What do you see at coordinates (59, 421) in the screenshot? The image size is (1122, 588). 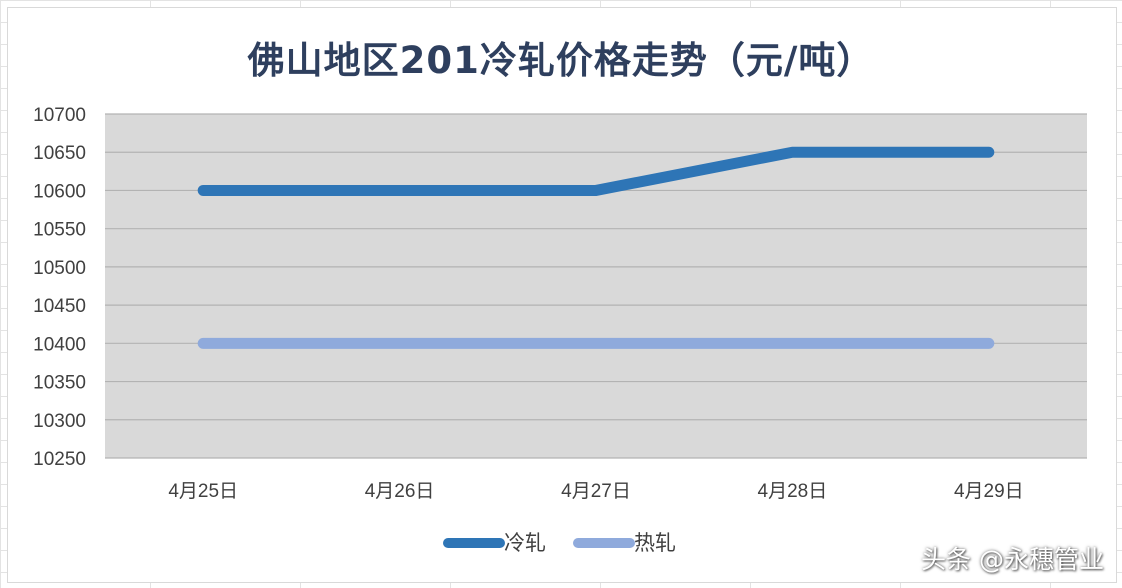 I see `y-tick-label: 10300` at bounding box center [59, 421].